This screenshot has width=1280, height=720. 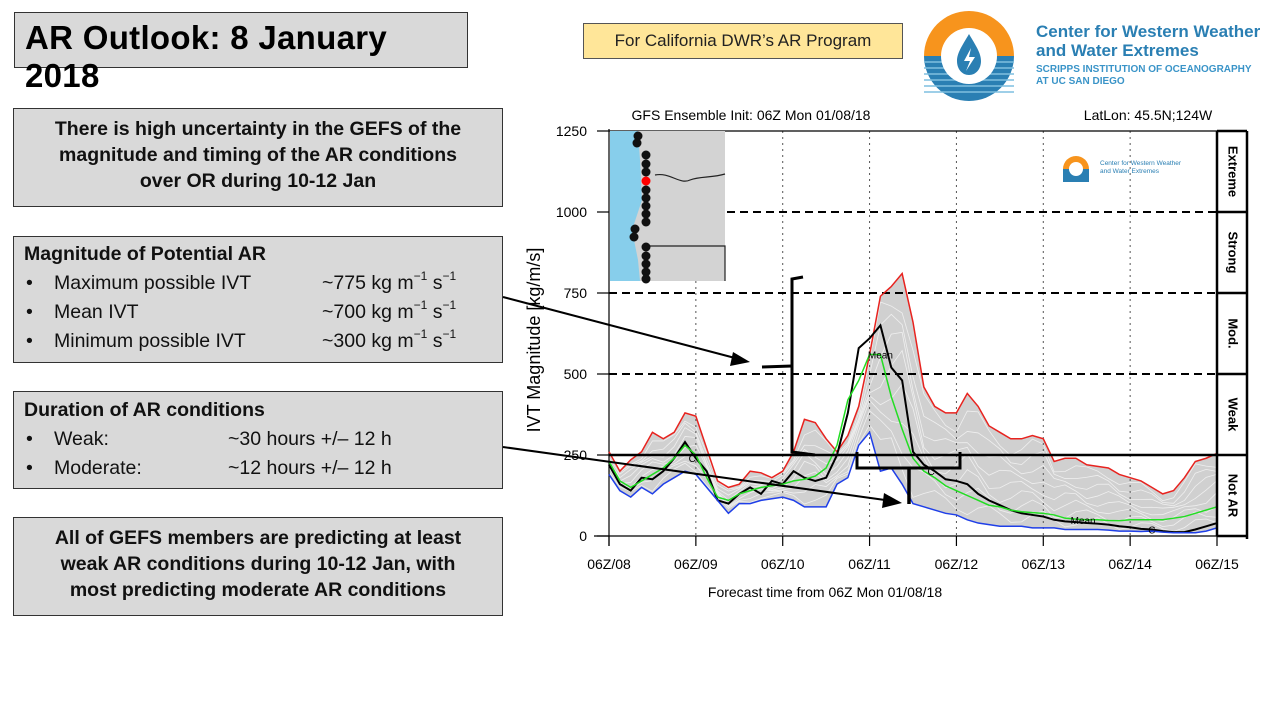 I want to click on x-tick-label: 06Z/15, so click(x=1217, y=564).